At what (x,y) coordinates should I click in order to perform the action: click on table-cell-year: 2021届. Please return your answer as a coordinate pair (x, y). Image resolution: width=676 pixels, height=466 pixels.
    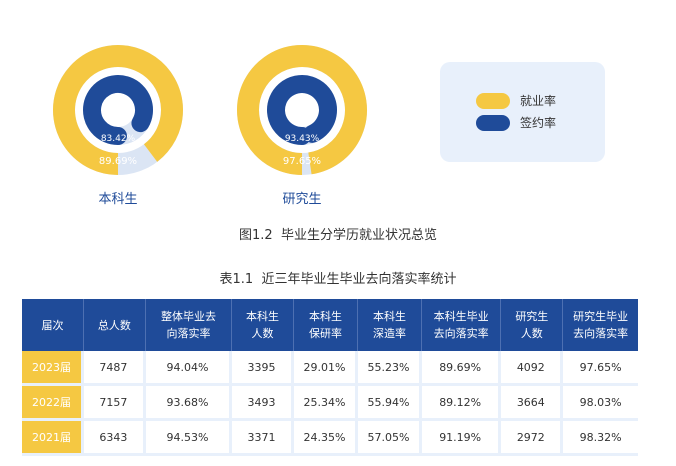
    Looking at the image, I should click on (53, 438).